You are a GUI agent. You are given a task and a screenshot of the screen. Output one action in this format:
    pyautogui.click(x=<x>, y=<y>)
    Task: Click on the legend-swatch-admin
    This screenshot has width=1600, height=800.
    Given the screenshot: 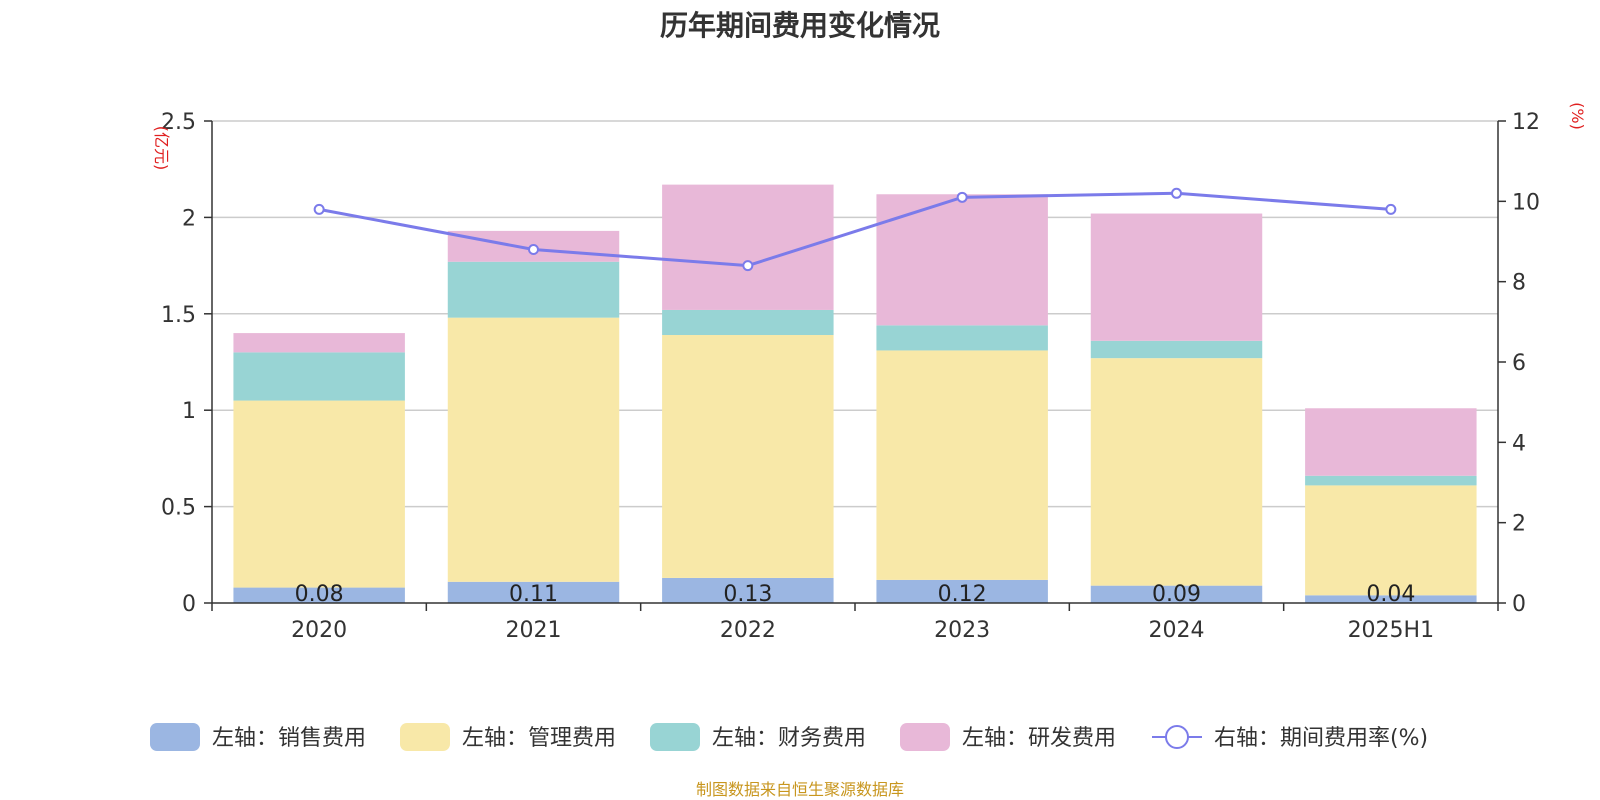 What is the action you would take?
    pyautogui.click(x=425, y=737)
    